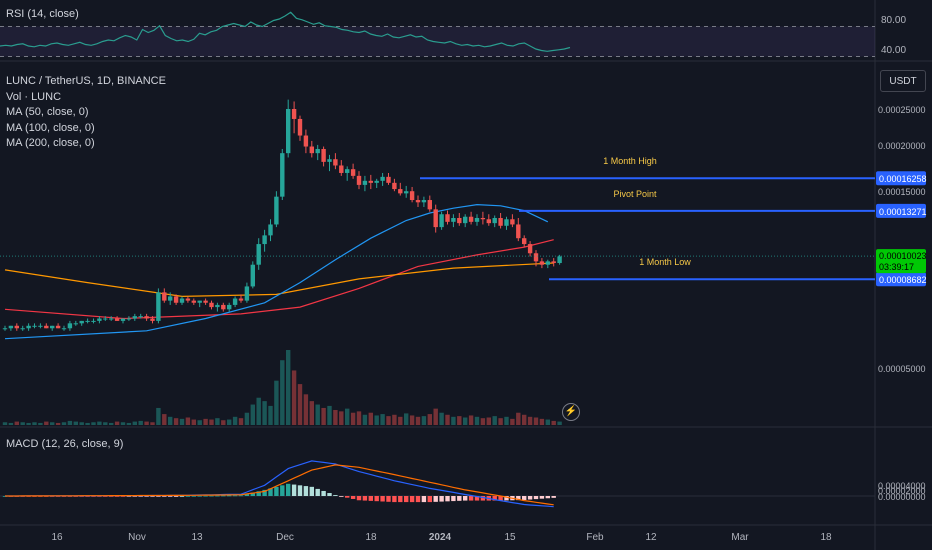  Describe the element at coordinates (34, 96) in the screenshot. I see `legend-volume: Vol · LUNC` at that location.